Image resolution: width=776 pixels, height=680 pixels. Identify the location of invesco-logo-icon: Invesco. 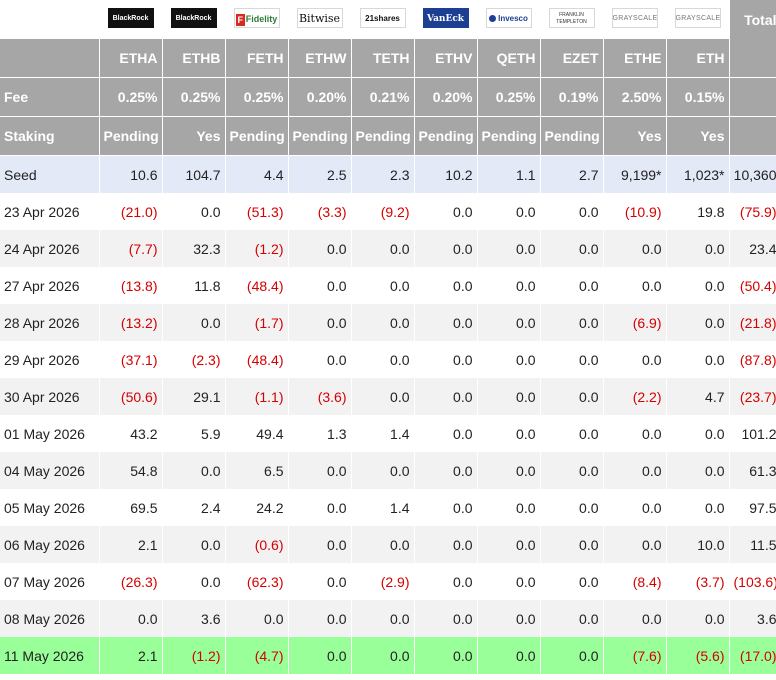
(508, 18).